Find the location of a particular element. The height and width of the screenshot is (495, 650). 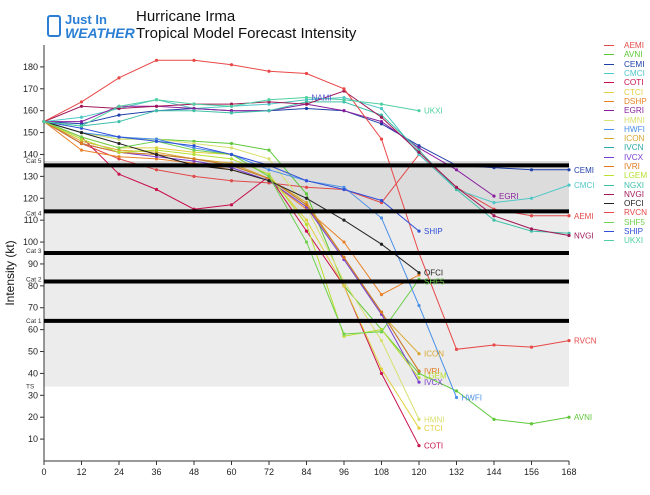

logo-line2: WEATHER is located at coordinates (100, 33).